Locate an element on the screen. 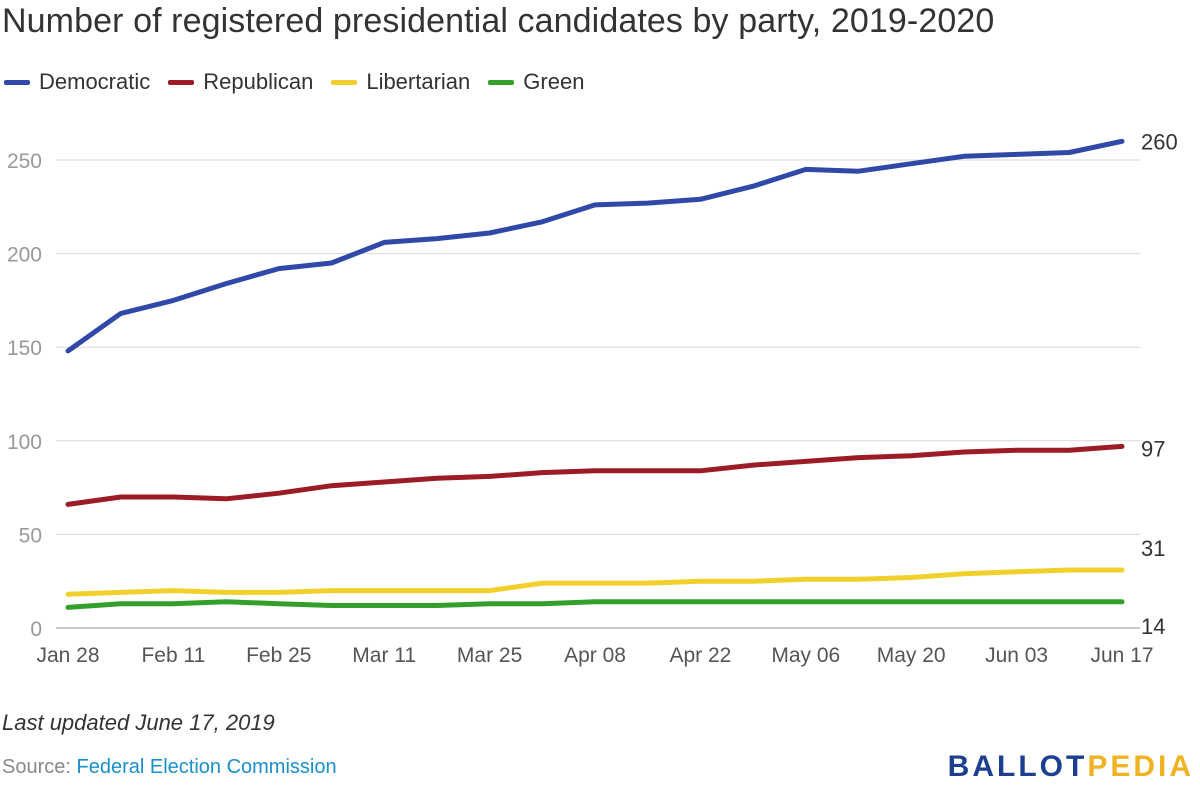 The width and height of the screenshot is (1200, 800). legend-swatch-libertarian is located at coordinates (344, 82).